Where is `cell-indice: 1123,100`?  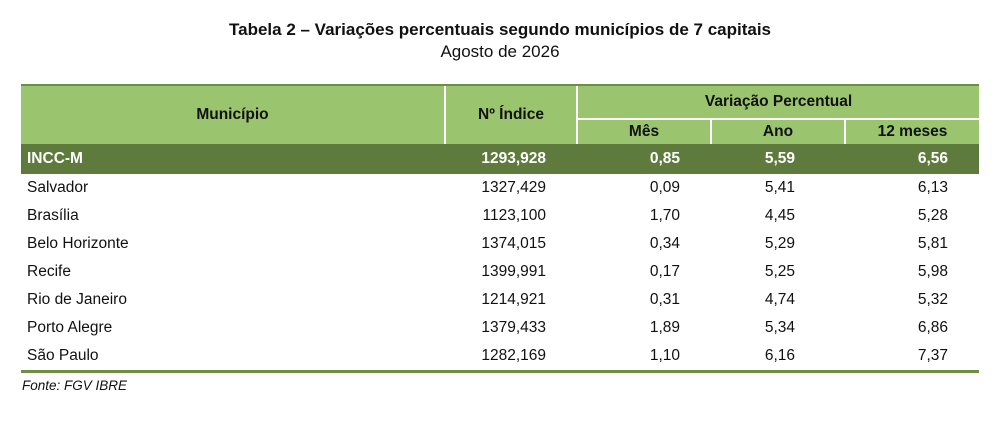 cell-indice: 1123,100 is located at coordinates (514, 215).